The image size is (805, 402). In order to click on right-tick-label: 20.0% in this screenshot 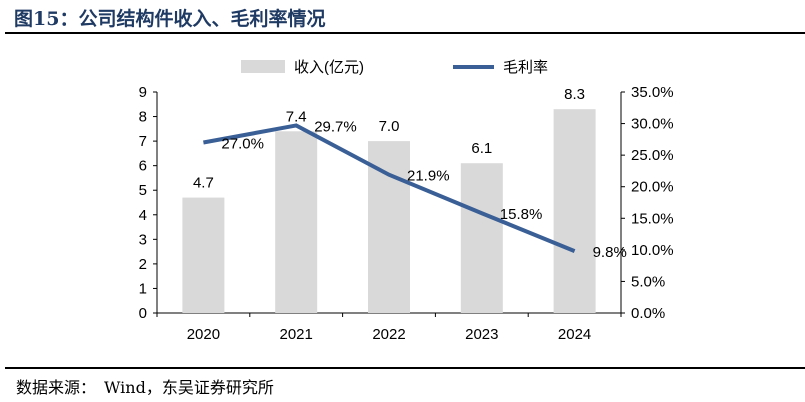, I will do `click(652, 187)`.